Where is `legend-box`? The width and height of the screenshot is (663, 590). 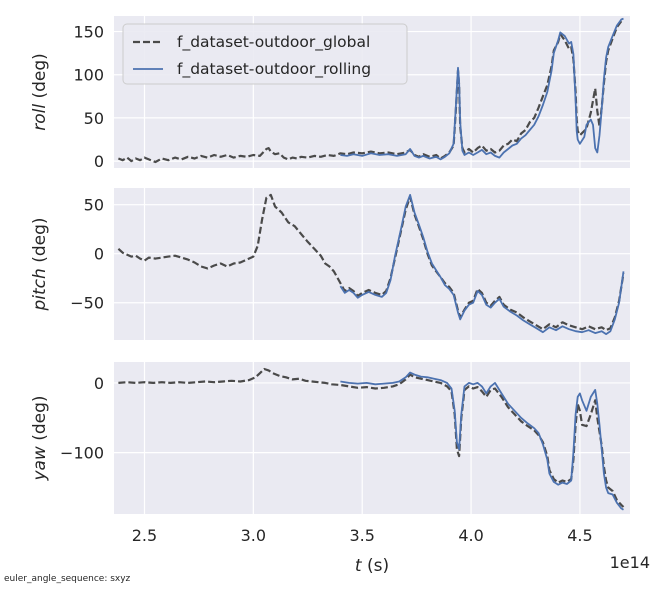 legend-box is located at coordinates (265, 54).